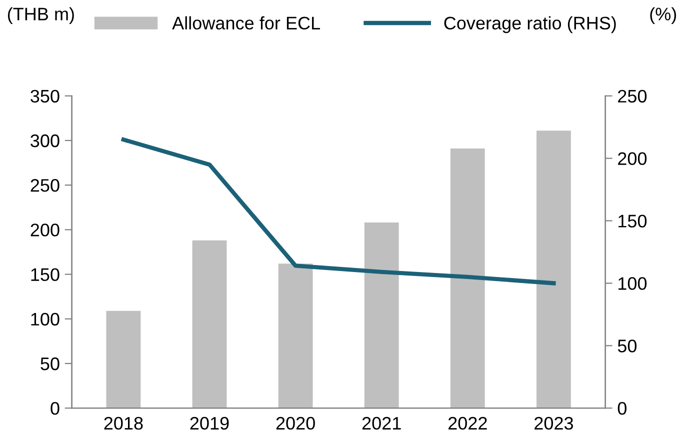 This screenshot has height=446, width=684. What do you see at coordinates (632, 159) in the screenshot?
I see `y2-tick-label: 200` at bounding box center [632, 159].